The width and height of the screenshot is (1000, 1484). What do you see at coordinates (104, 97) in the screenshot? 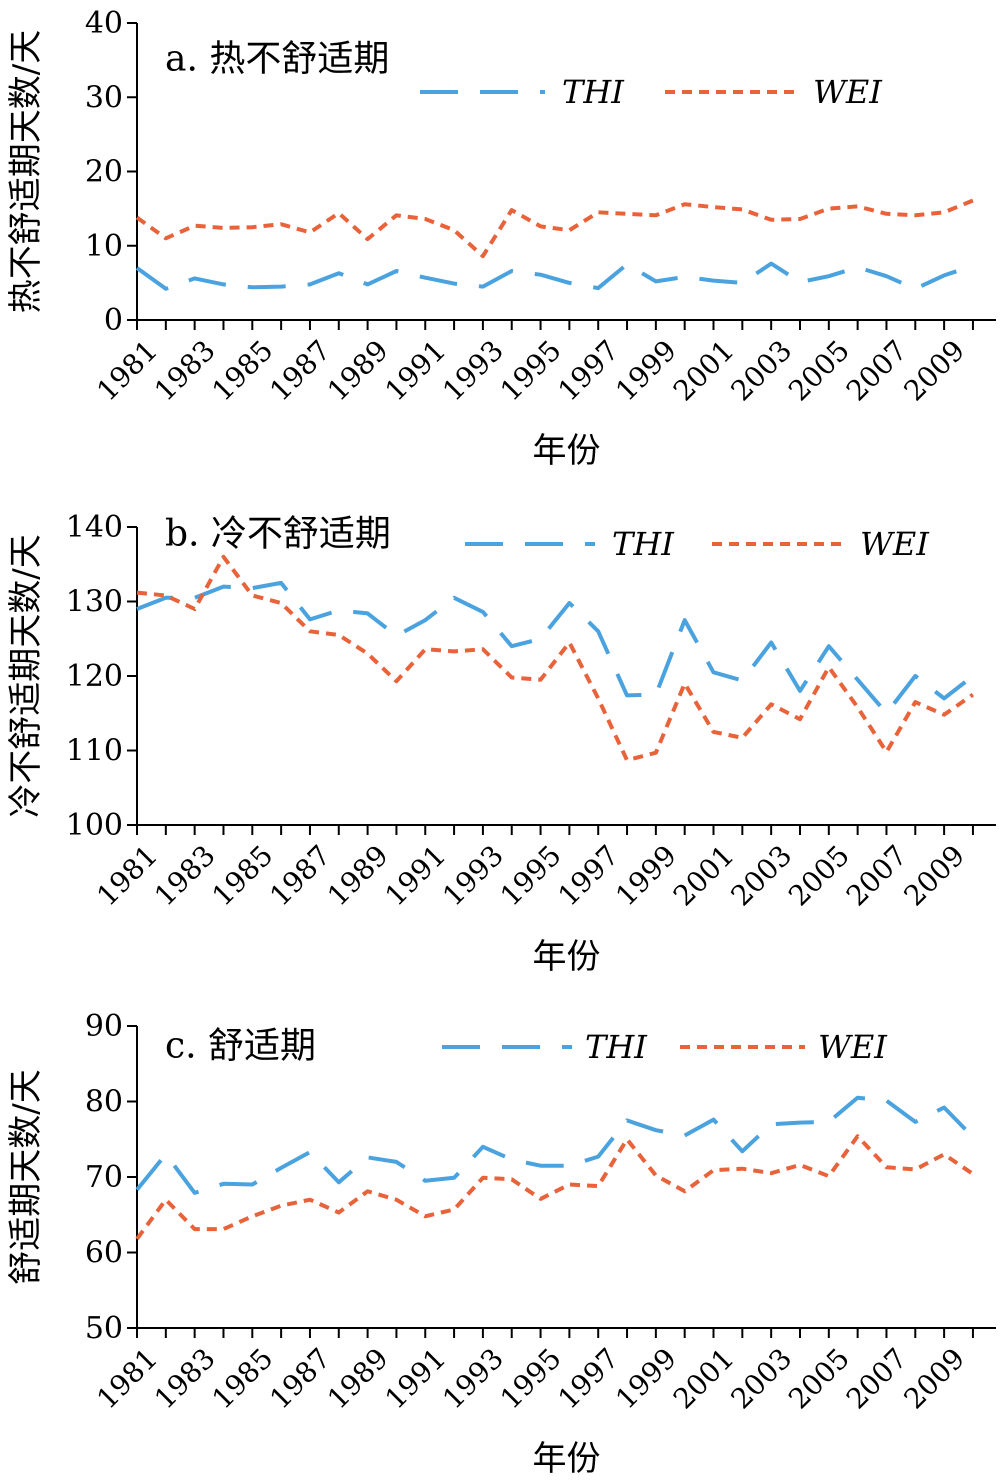
I see `y-tick-label: 30` at bounding box center [104, 97].